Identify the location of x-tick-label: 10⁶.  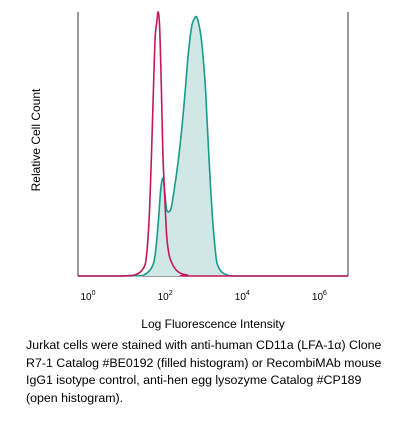
(319, 296).